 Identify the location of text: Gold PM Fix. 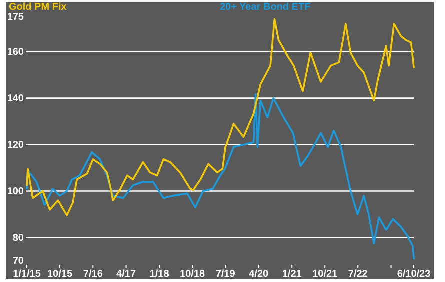
(38, 7).